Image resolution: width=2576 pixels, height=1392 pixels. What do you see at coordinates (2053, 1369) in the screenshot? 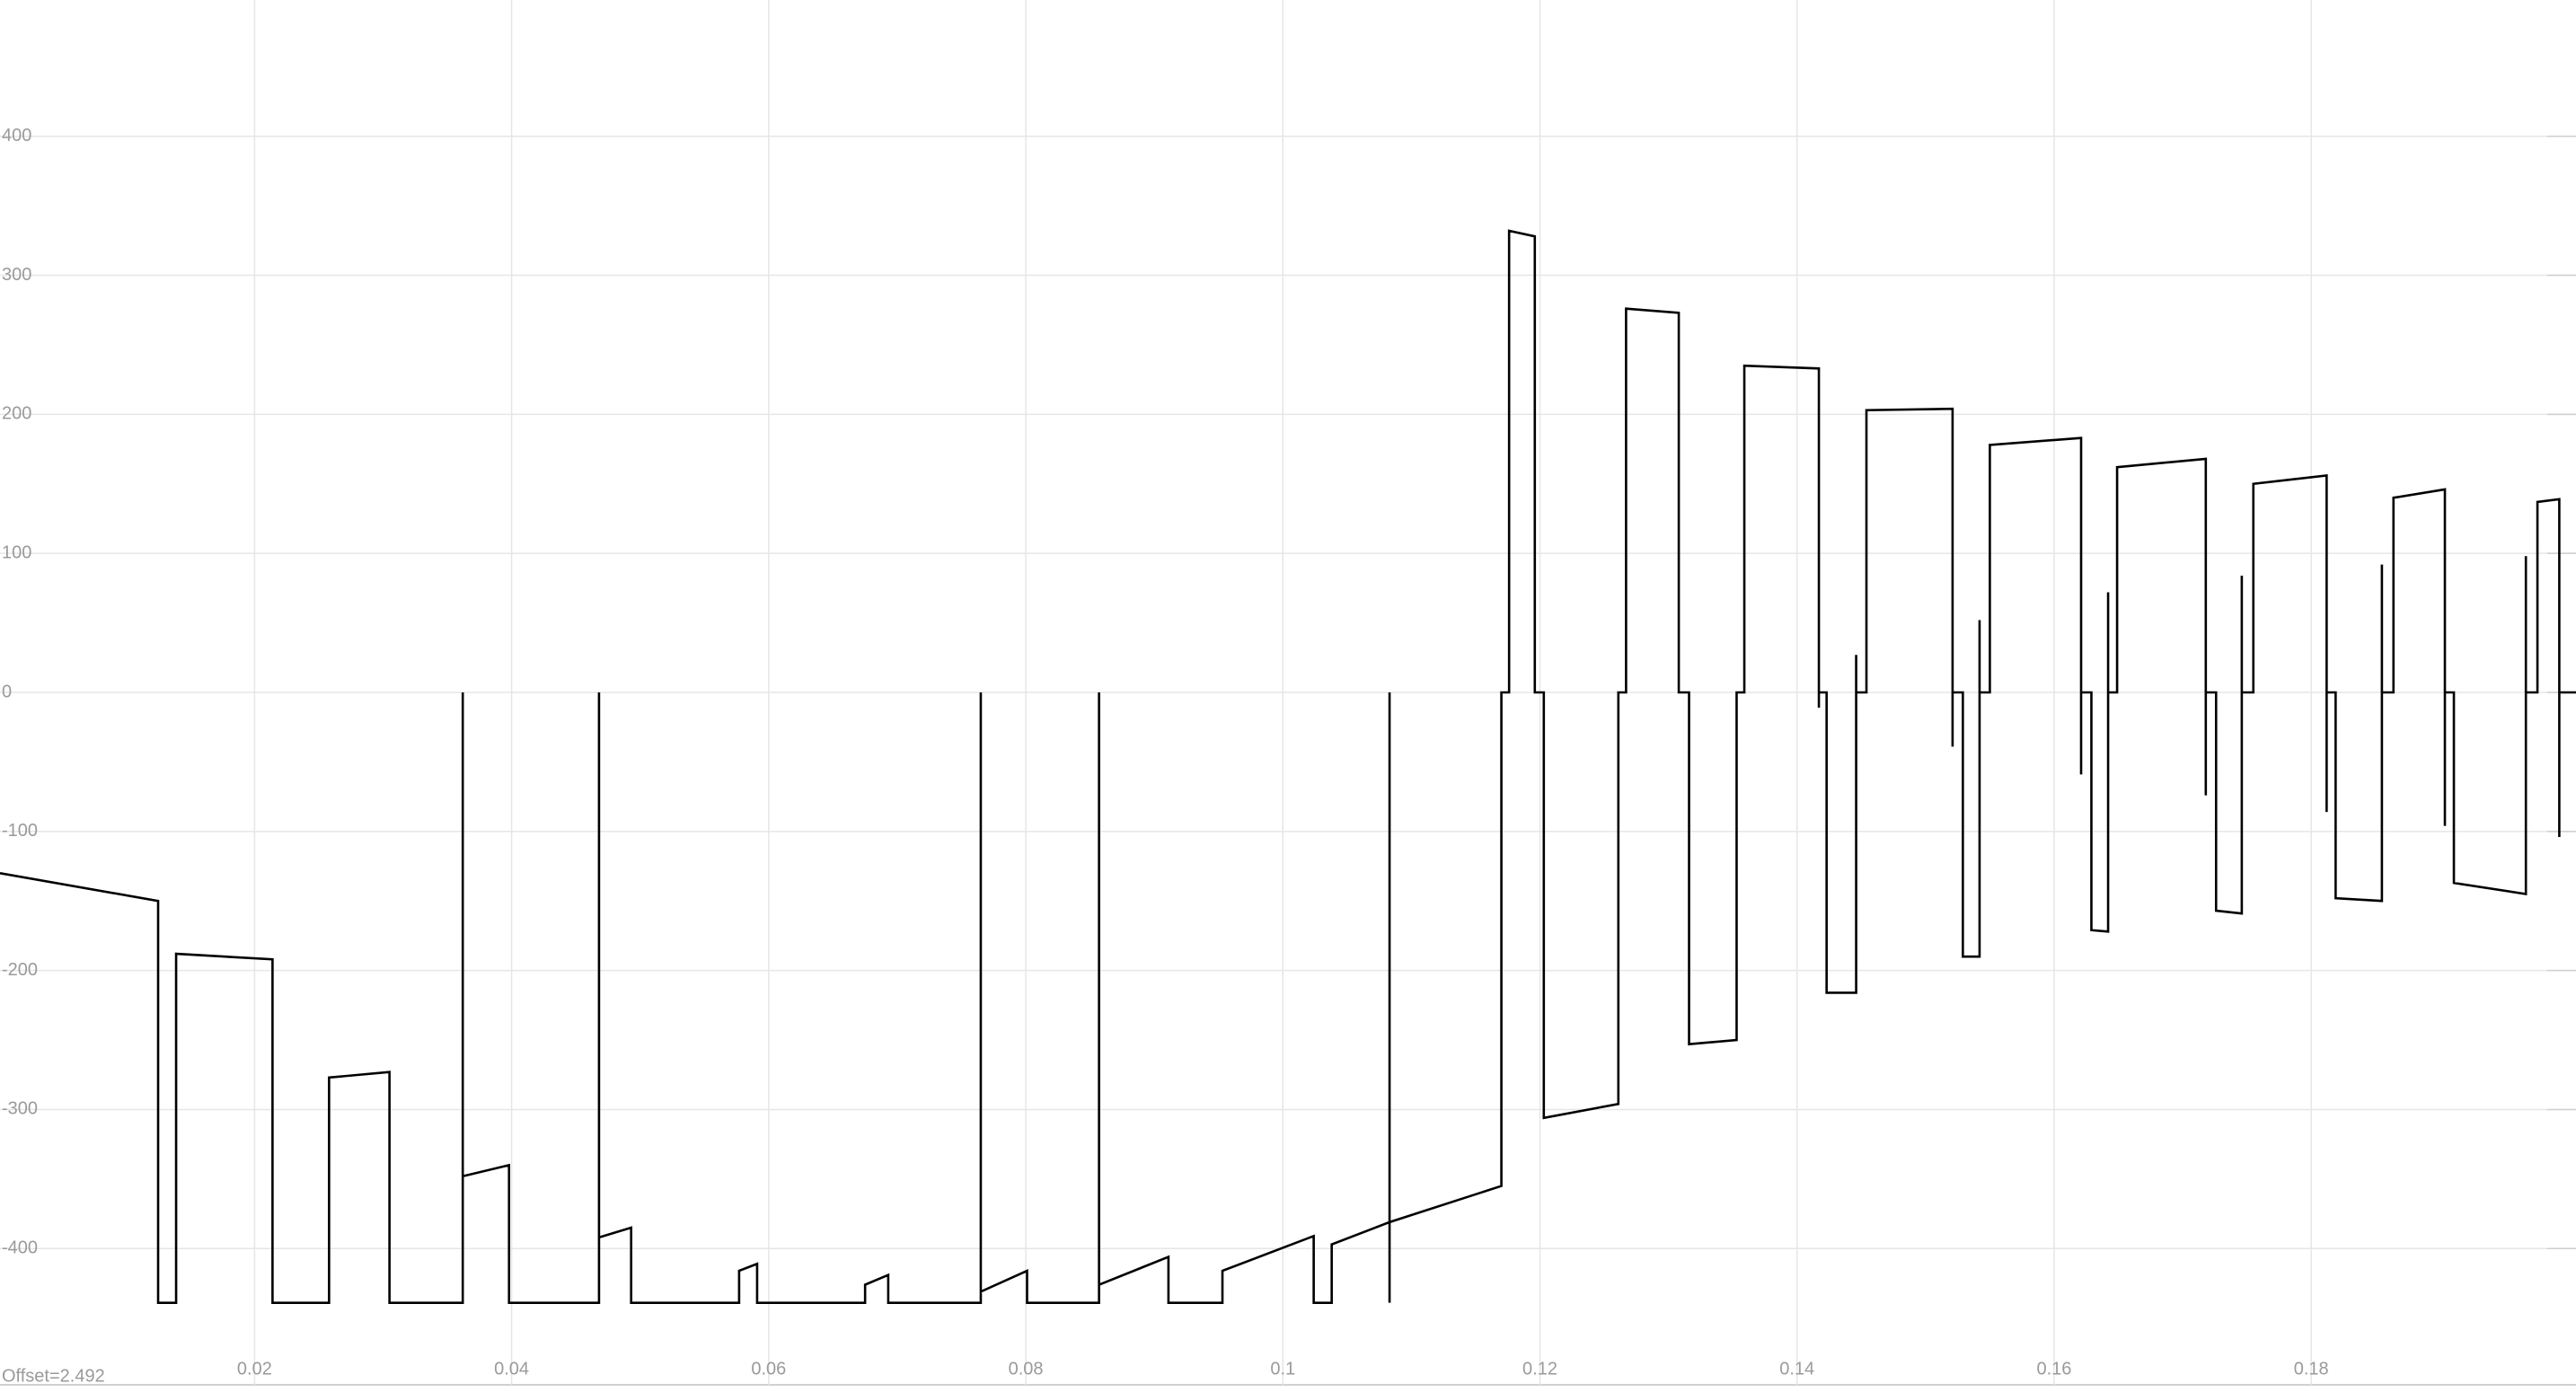
I see `x-tick-label: 0.16` at bounding box center [2053, 1369].